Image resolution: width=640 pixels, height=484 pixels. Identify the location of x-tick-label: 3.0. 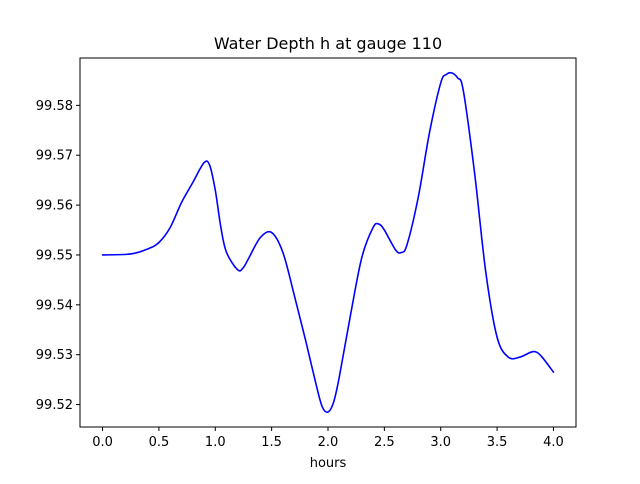
(440, 442).